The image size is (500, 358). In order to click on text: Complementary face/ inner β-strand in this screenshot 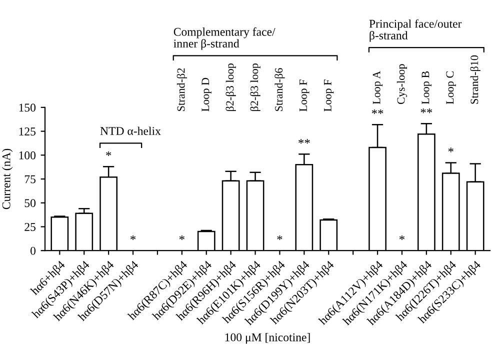, I will do `click(225, 38)`.